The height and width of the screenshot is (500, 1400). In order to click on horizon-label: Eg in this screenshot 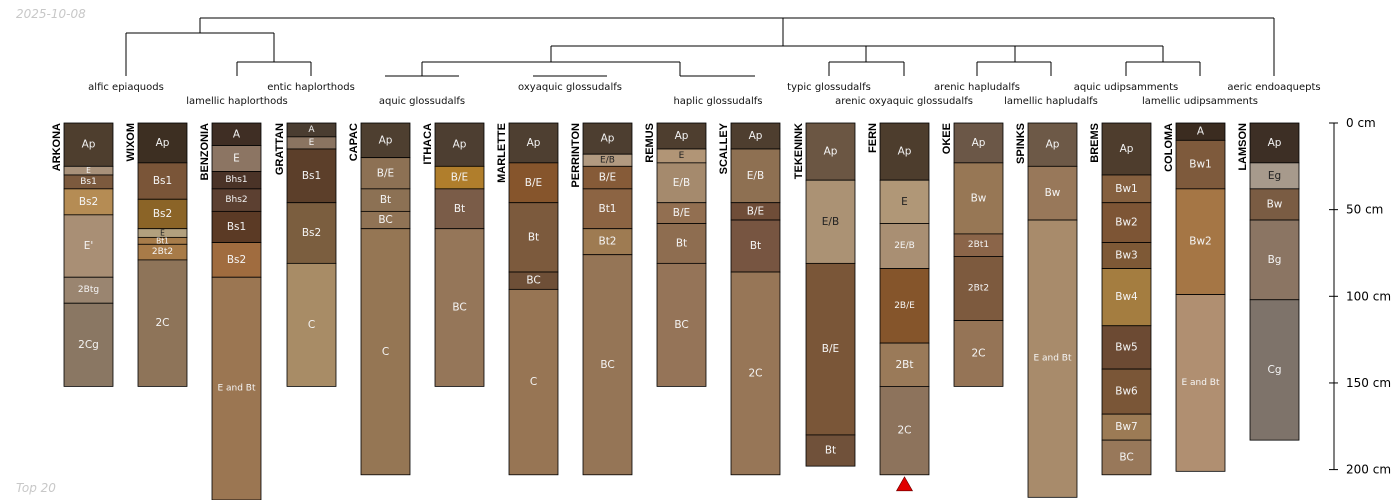, I will do `click(1274, 176)`.